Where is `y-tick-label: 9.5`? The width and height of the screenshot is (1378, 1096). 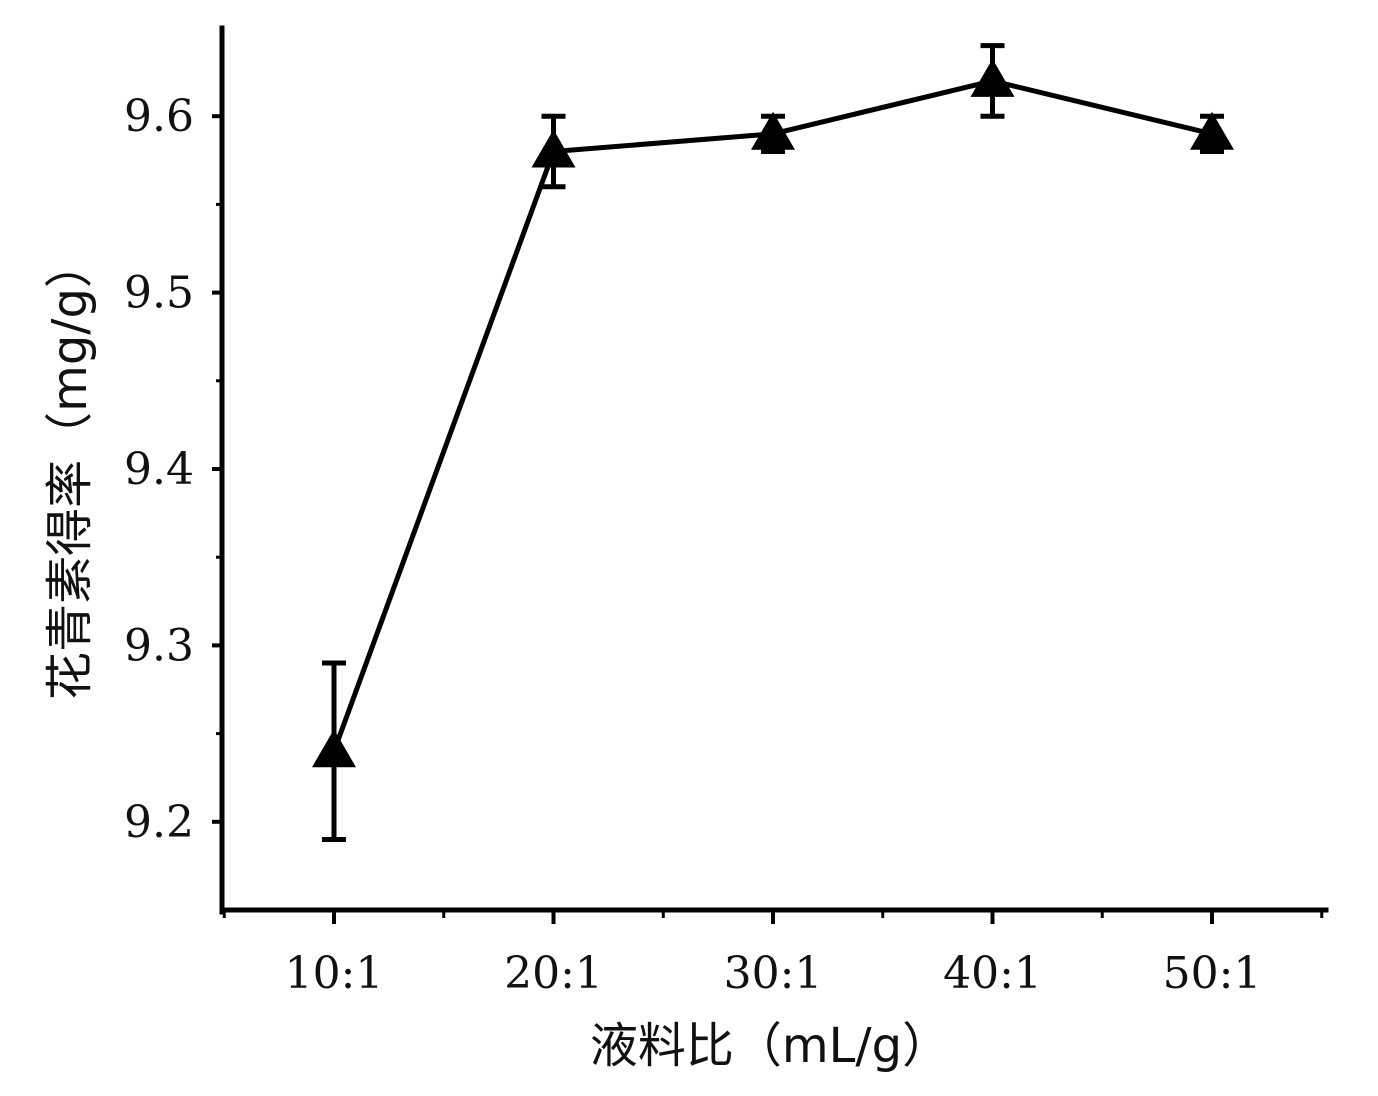 y-tick-label: 9.5 is located at coordinates (159, 293).